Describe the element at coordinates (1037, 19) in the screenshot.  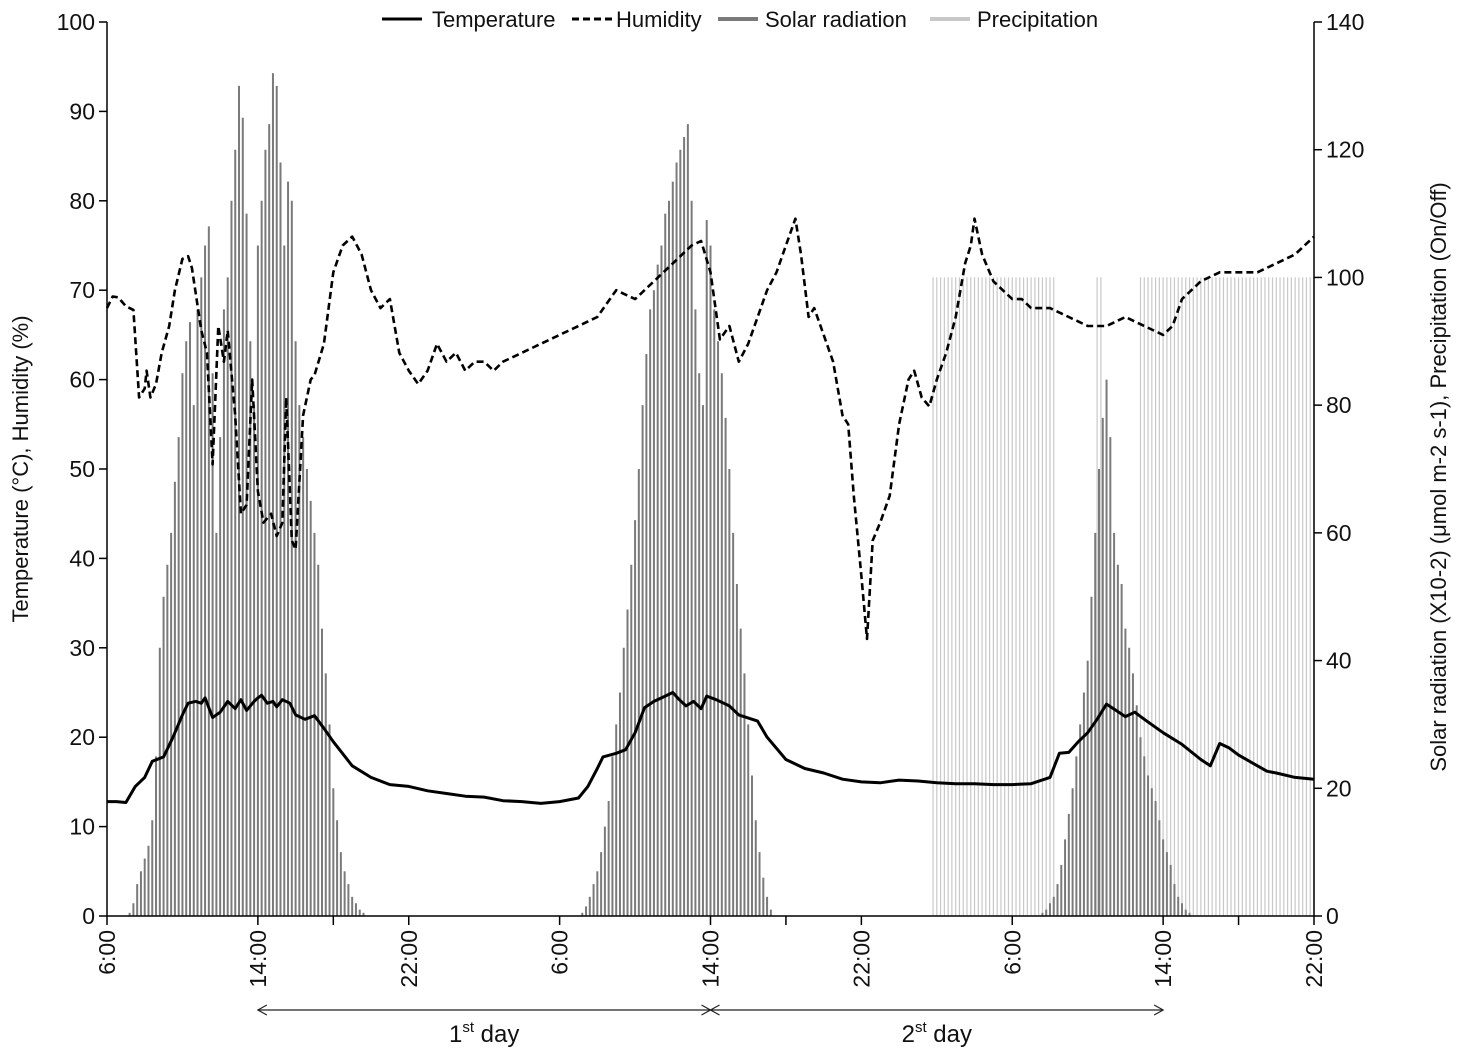
I see `legend-label-precip: Precipitation` at that location.